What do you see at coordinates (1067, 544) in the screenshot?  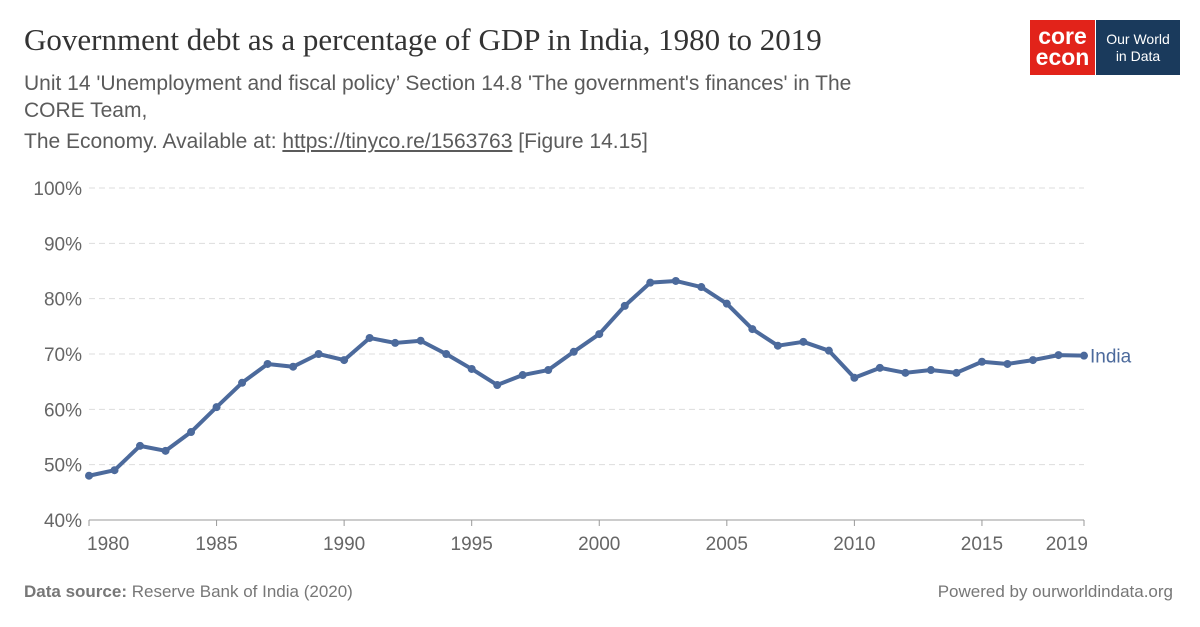 I see `x-tick-label: 2019` at bounding box center [1067, 544].